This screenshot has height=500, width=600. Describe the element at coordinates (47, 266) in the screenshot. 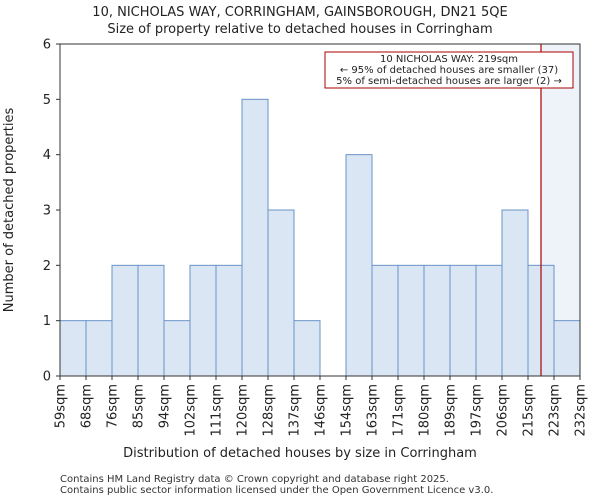

I see `y-tick-label: 2` at that location.